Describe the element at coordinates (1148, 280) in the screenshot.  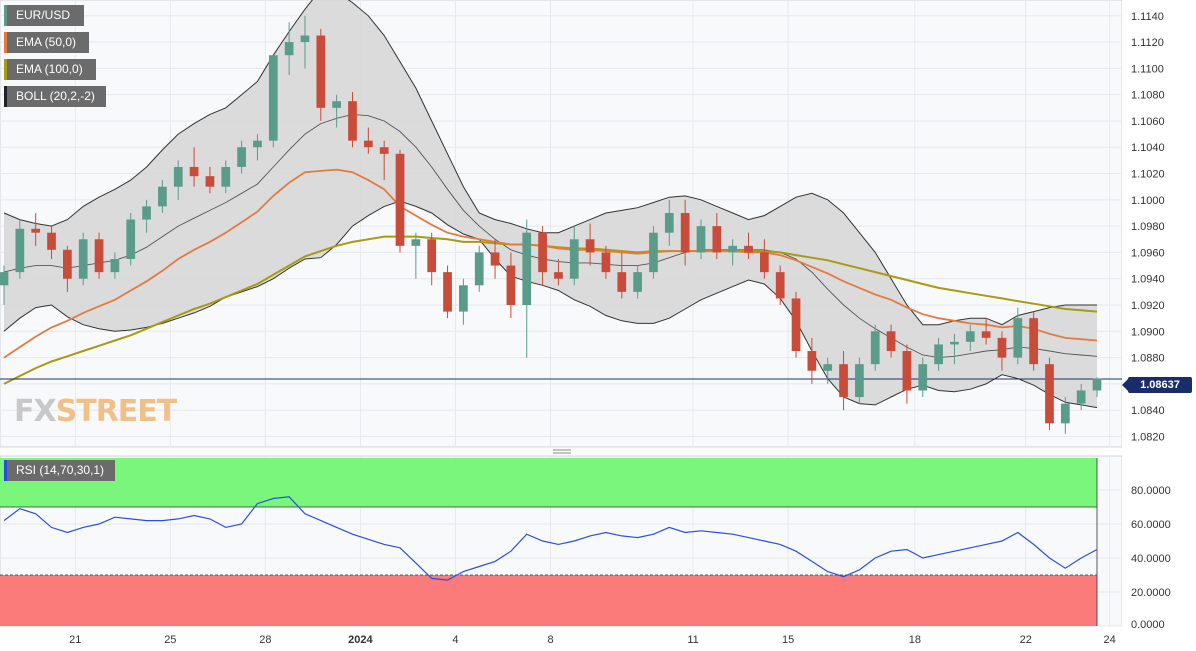
I see `y-tick-label: 1.0940` at that location.